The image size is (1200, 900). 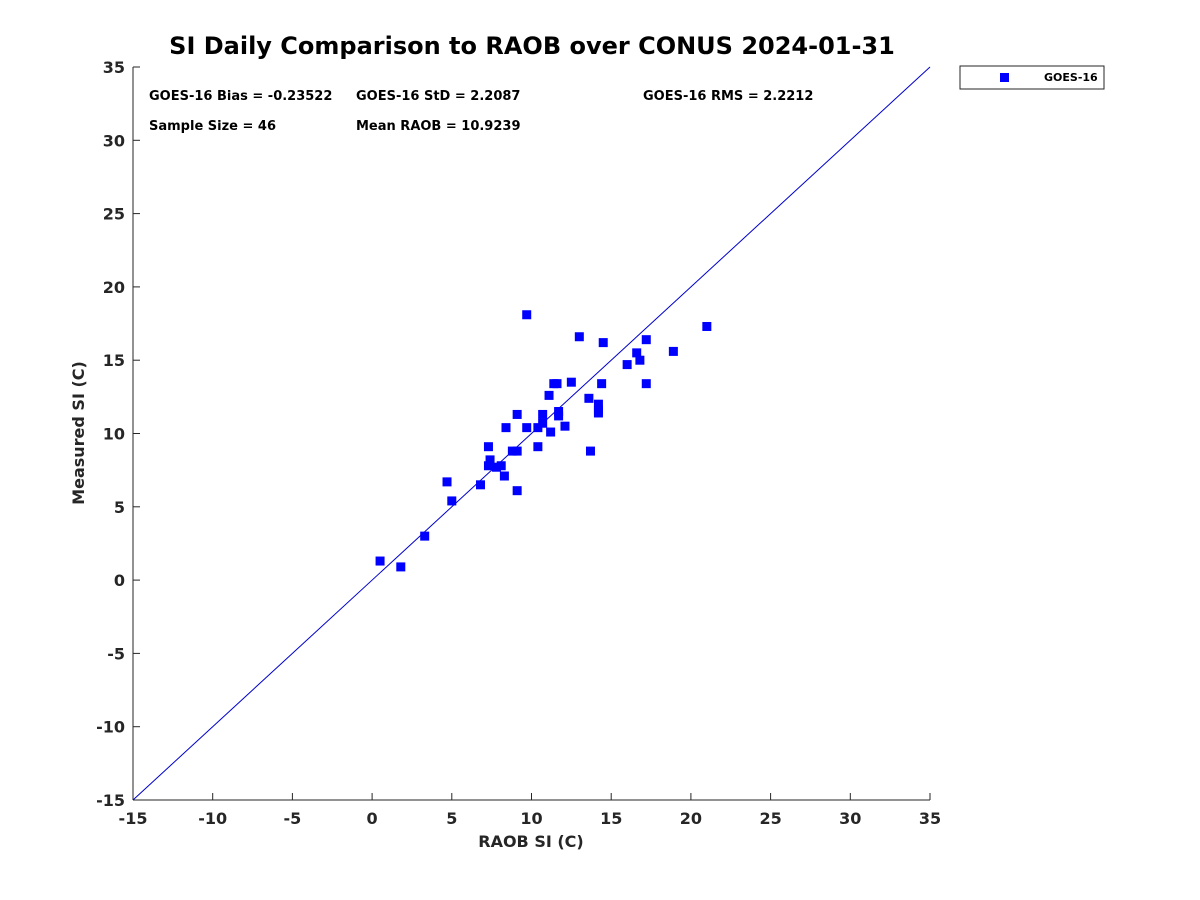 I want to click on y-tick-label-5: 10, so click(x=114, y=434).